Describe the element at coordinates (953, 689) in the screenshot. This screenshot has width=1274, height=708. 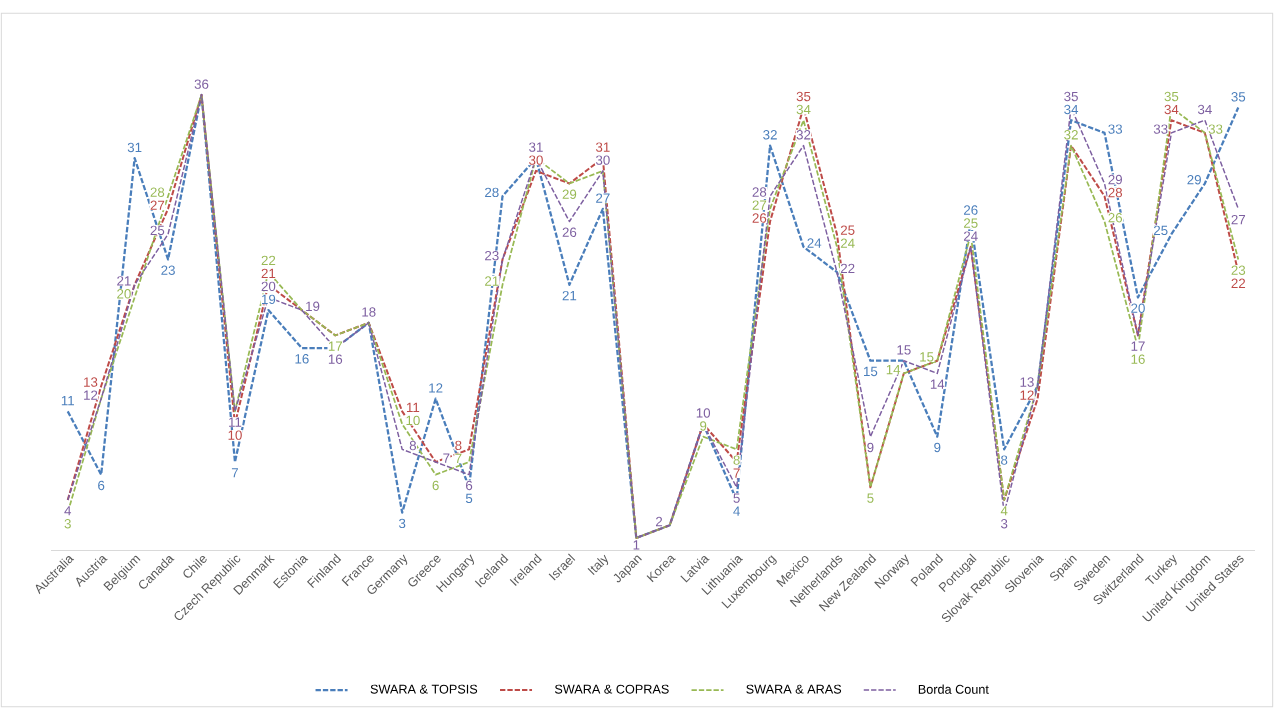
I see `legend-label: Borda Count` at that location.